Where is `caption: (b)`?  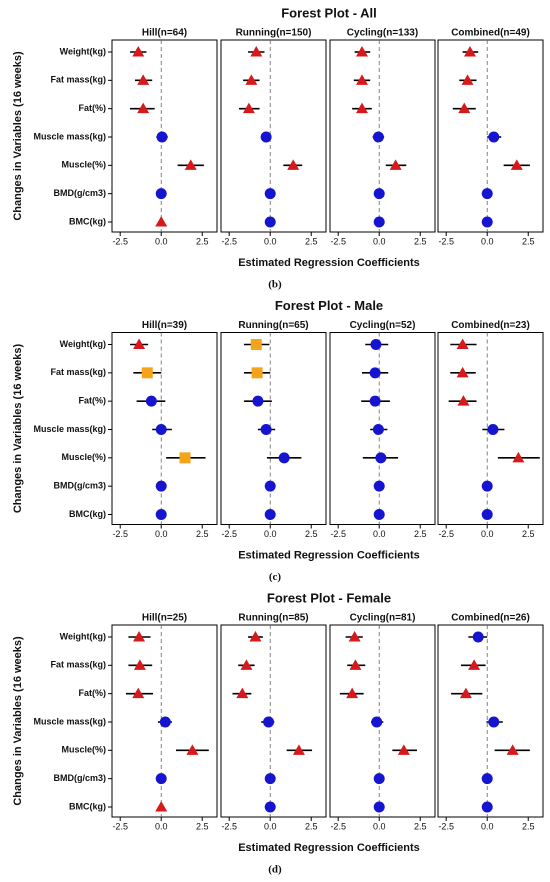
caption: (b) is located at coordinates (275, 285).